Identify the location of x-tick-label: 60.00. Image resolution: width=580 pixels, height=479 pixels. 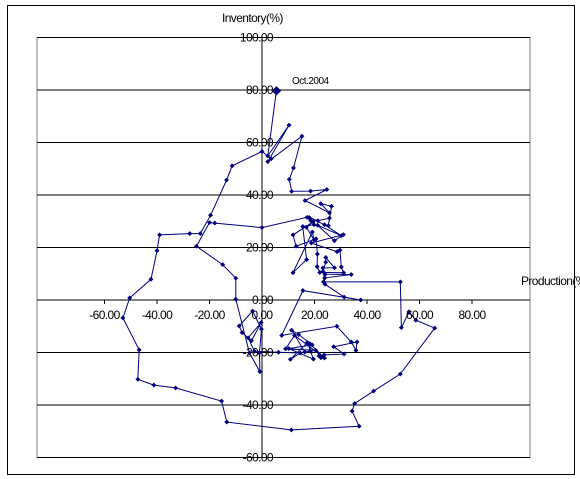
(420, 315).